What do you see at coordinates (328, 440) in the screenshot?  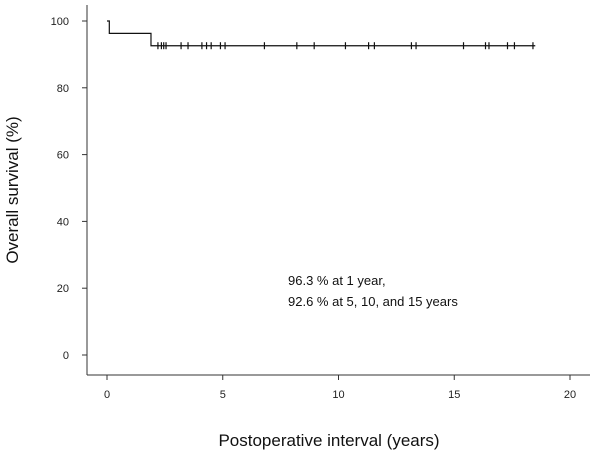 I see `x-axis-title: Postoperative interval (years)` at bounding box center [328, 440].